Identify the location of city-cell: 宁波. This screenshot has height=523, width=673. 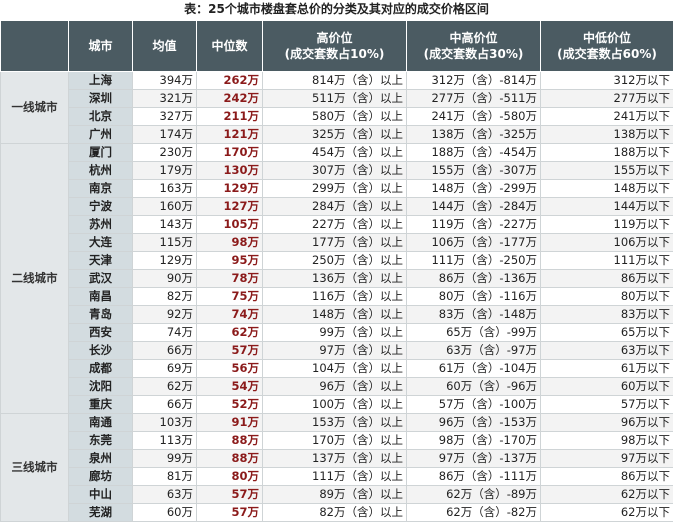
(100, 206).